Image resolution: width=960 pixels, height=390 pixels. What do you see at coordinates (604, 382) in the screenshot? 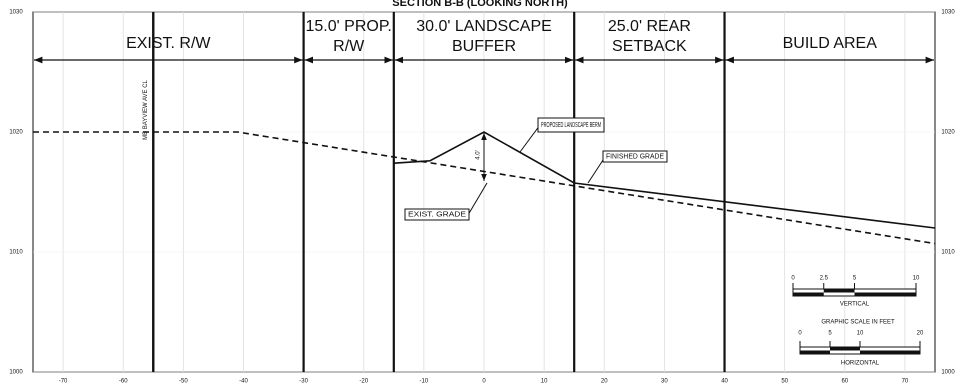
I see `x-tick-label: 20` at bounding box center [604, 382].